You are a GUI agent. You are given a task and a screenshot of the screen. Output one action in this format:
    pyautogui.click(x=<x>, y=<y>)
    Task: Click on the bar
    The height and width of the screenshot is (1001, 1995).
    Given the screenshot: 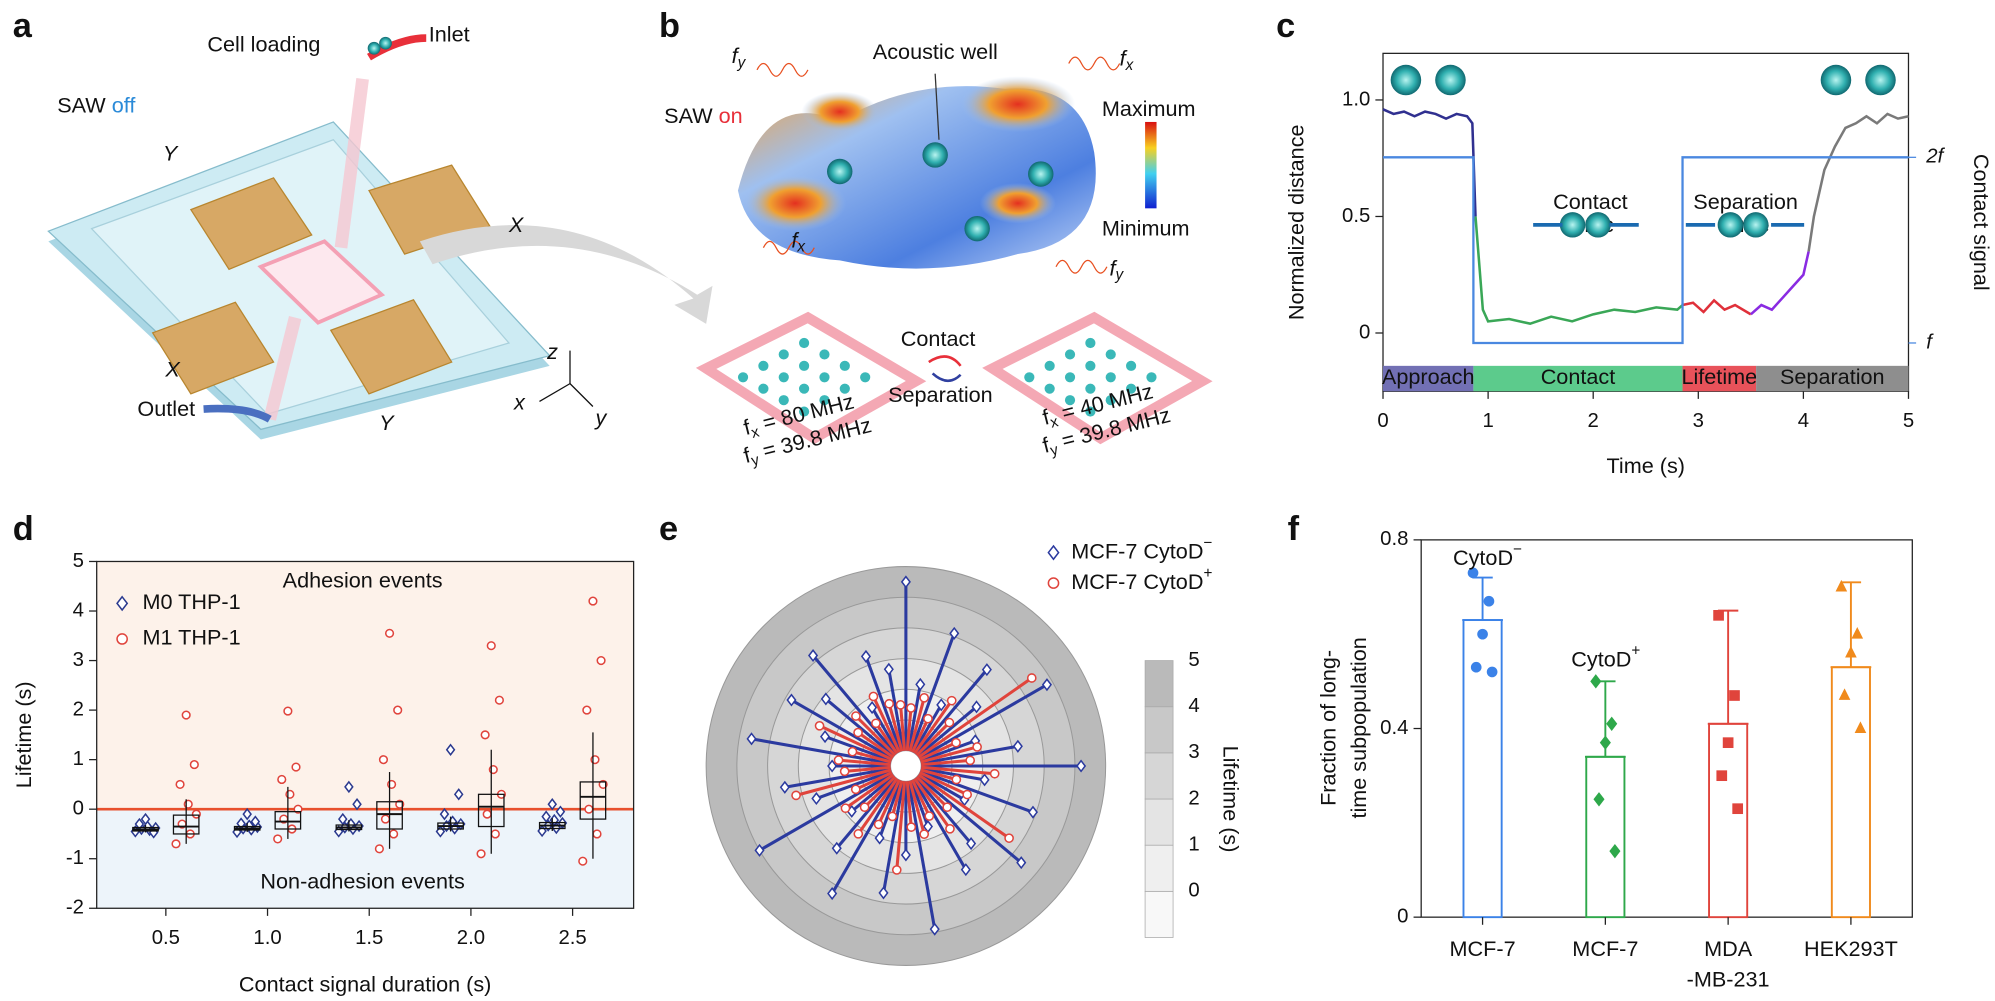 What is the action you would take?
    pyautogui.click(x=1850, y=792)
    